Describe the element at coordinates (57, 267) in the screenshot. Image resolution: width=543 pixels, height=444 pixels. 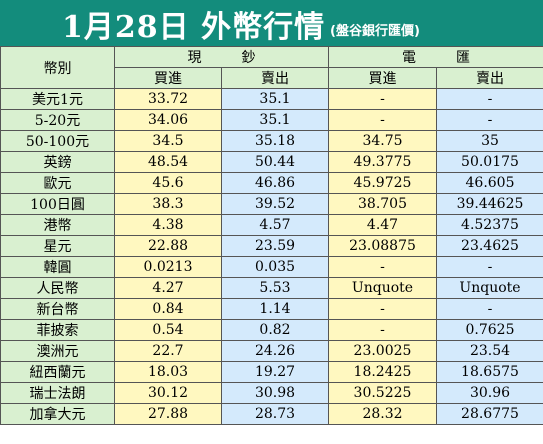
I see `currency-cell: 韓圓` at that location.